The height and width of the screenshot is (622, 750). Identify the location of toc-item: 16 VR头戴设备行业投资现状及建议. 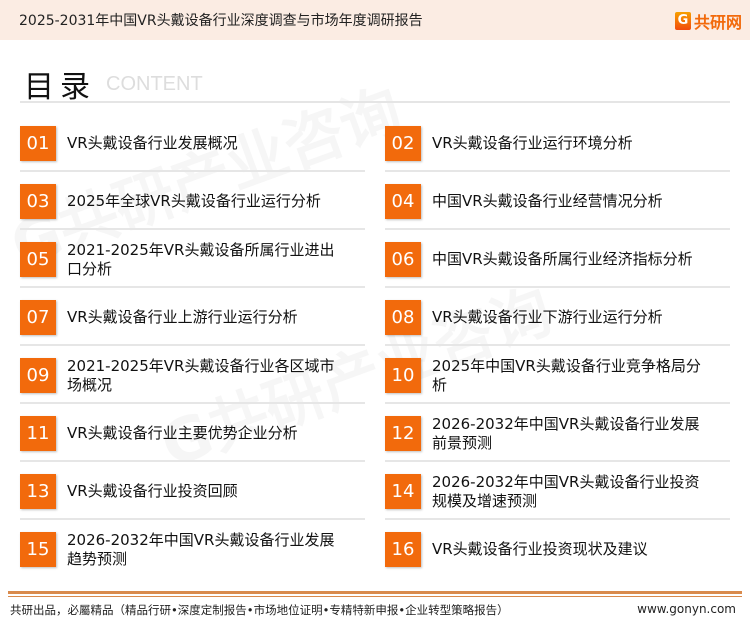
(557, 561).